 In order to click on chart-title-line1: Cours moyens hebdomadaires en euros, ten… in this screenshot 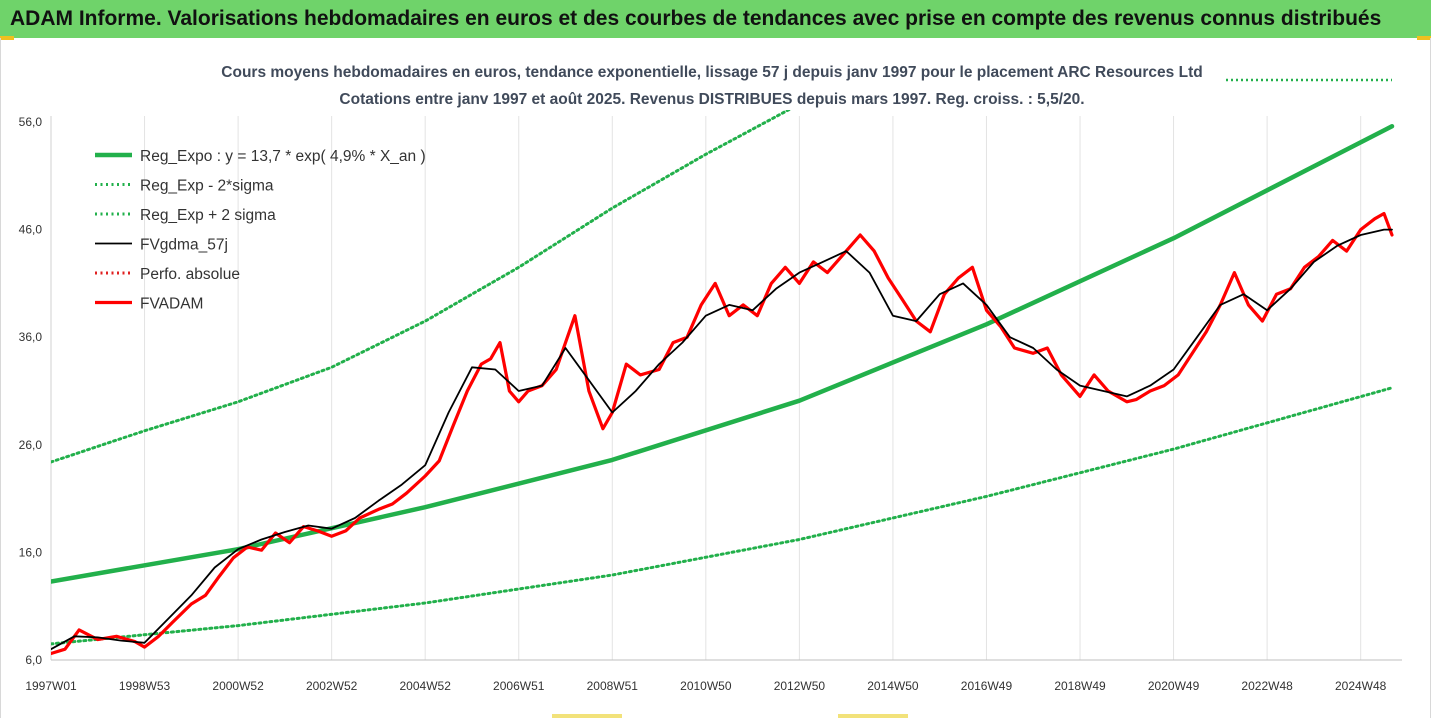, I will do `click(711, 72)`.